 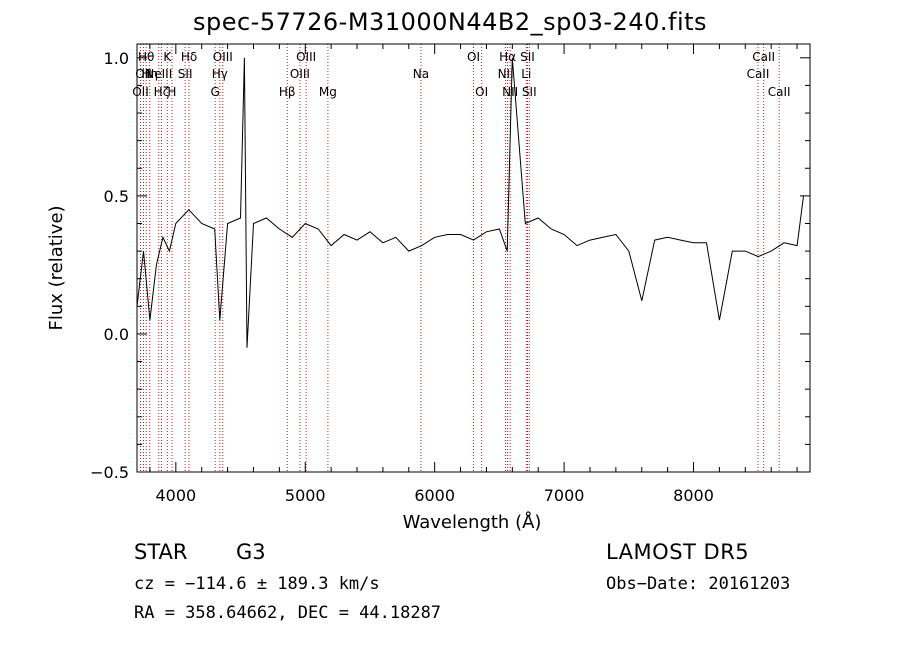 I want to click on line-label-1: OII, so click(x=143, y=74).